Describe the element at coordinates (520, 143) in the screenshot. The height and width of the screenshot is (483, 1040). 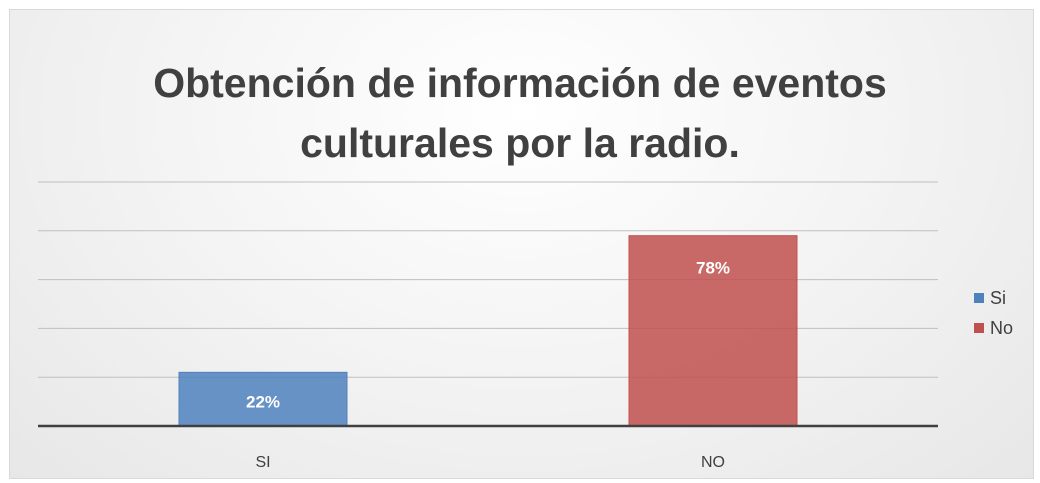
I see `chart-title-line-2: culturales por la radio.` at that location.